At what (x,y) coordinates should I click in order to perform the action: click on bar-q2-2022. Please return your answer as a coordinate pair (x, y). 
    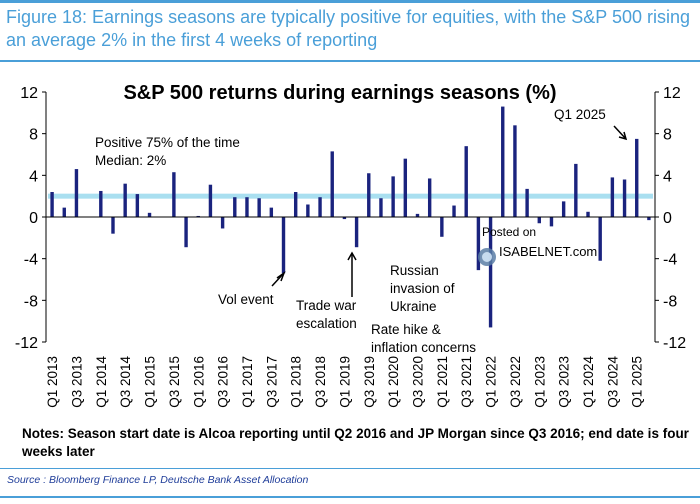
    Looking at the image, I should click on (503, 161).